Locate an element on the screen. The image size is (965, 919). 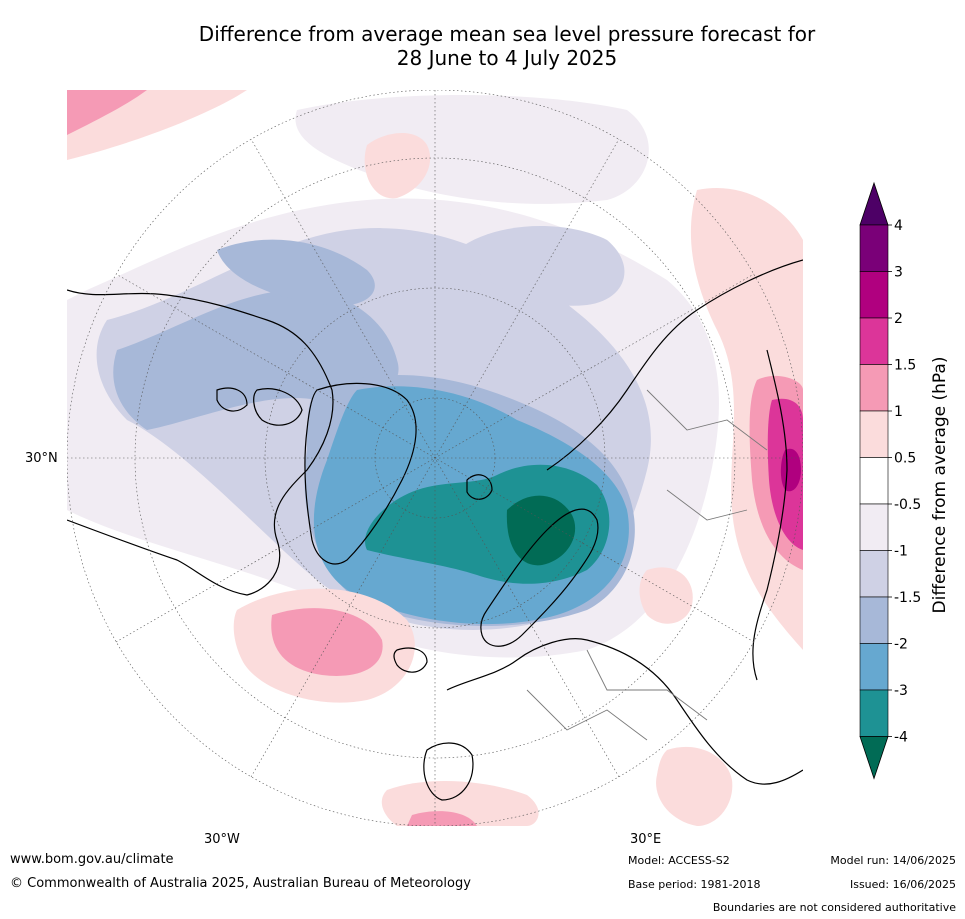
footer-model-run: Model run: 14/06/2025 is located at coordinates (893, 860).